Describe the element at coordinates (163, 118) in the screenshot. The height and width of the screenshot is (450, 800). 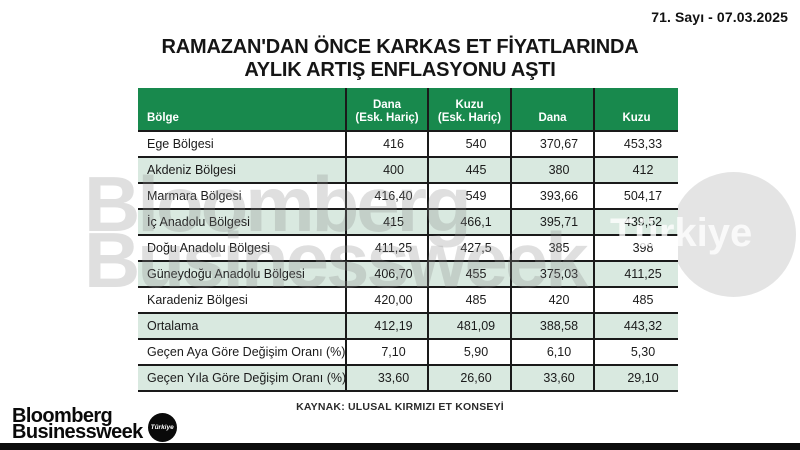
I see `column-header-bolge: Bölge` at that location.